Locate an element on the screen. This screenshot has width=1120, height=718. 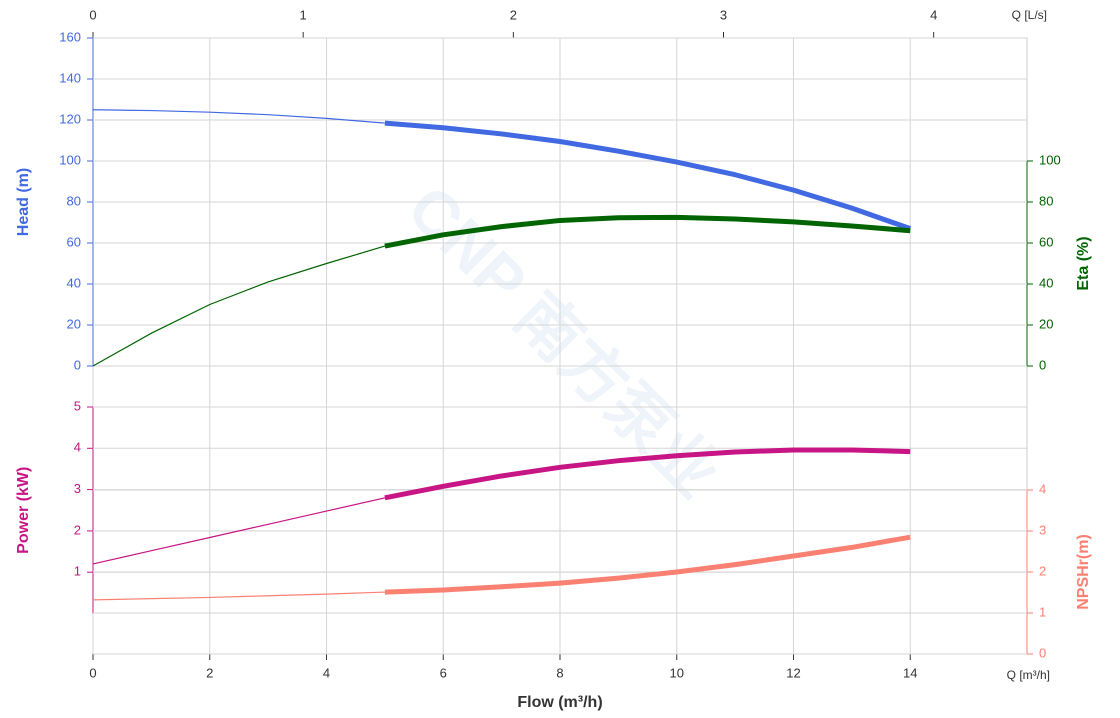
y-axis-title: Eta (%) is located at coordinates (1083, 263).